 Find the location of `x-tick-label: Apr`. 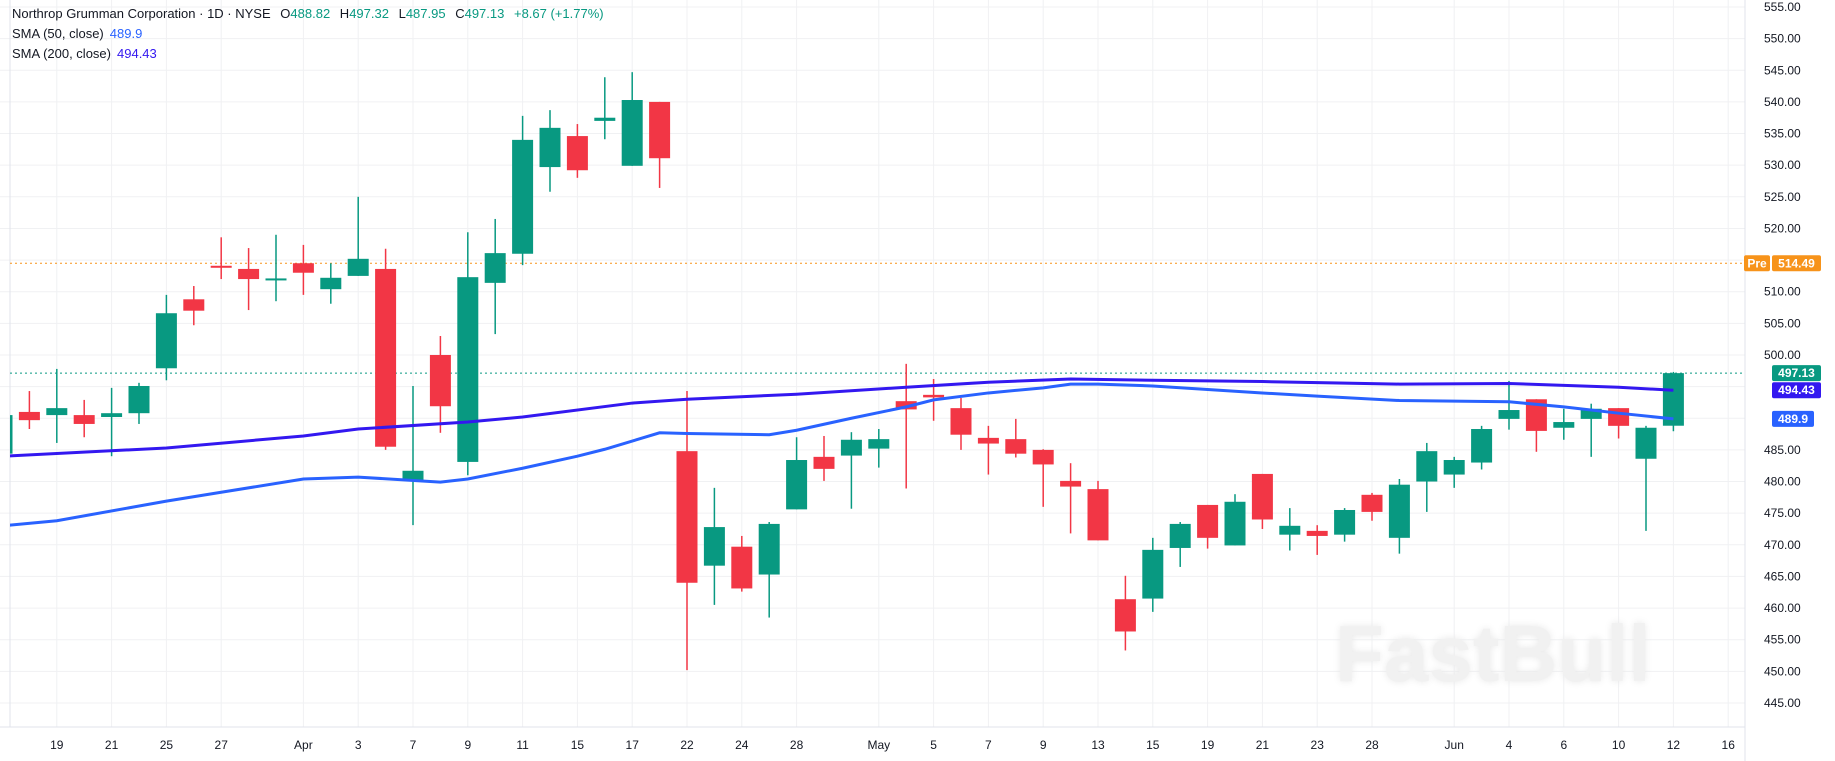

x-tick-label: Apr is located at coordinates (303, 745).